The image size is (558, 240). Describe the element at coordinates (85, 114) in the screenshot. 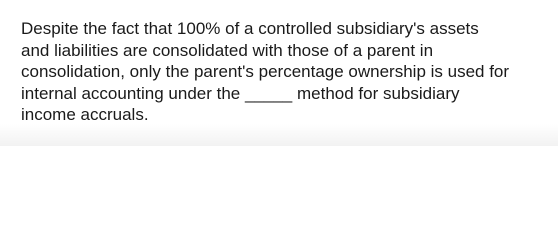

I see `text-line: income accruals.` at that location.